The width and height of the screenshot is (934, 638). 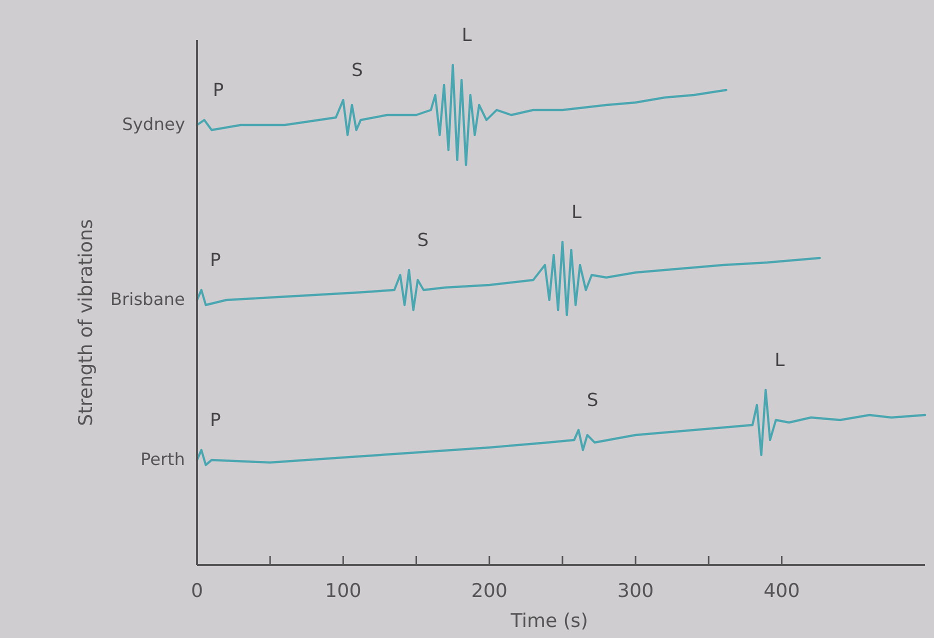 What do you see at coordinates (86, 322) in the screenshot?
I see `y-axis-title: Strength of vibrations` at bounding box center [86, 322].